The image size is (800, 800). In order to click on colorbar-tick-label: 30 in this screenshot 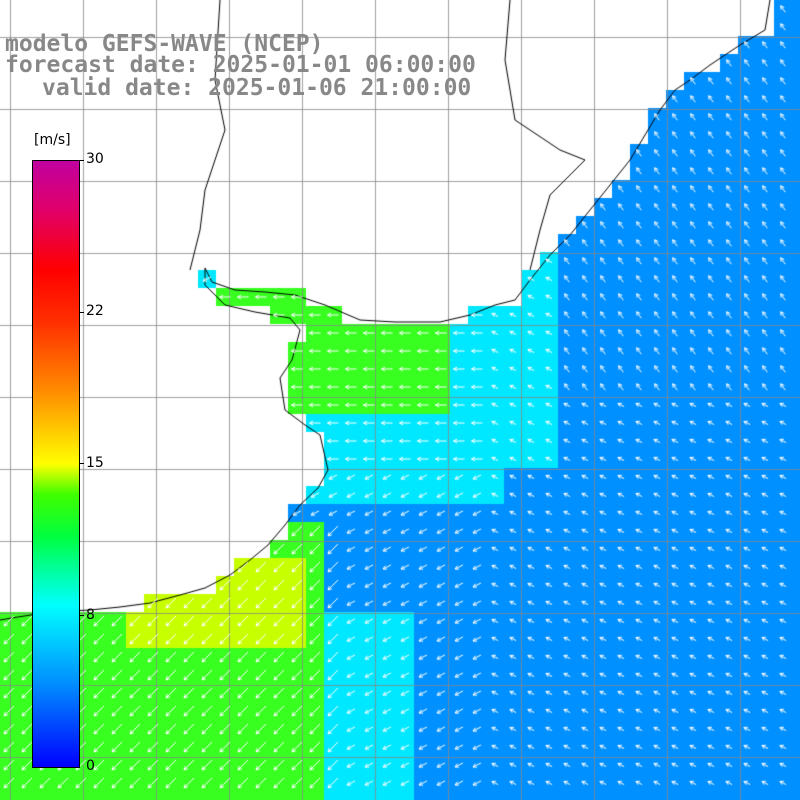, I will do `click(95, 159)`.